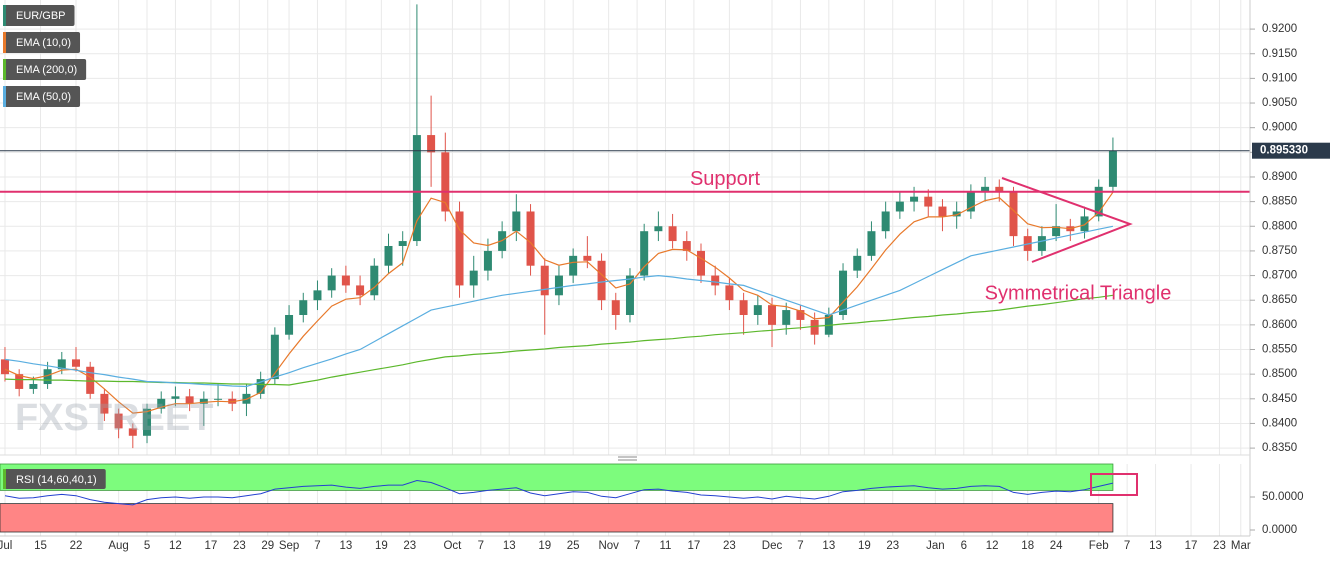 The width and height of the screenshot is (1331, 563). What do you see at coordinates (559, 492) in the screenshot?
I see `rsi-line` at bounding box center [559, 492].